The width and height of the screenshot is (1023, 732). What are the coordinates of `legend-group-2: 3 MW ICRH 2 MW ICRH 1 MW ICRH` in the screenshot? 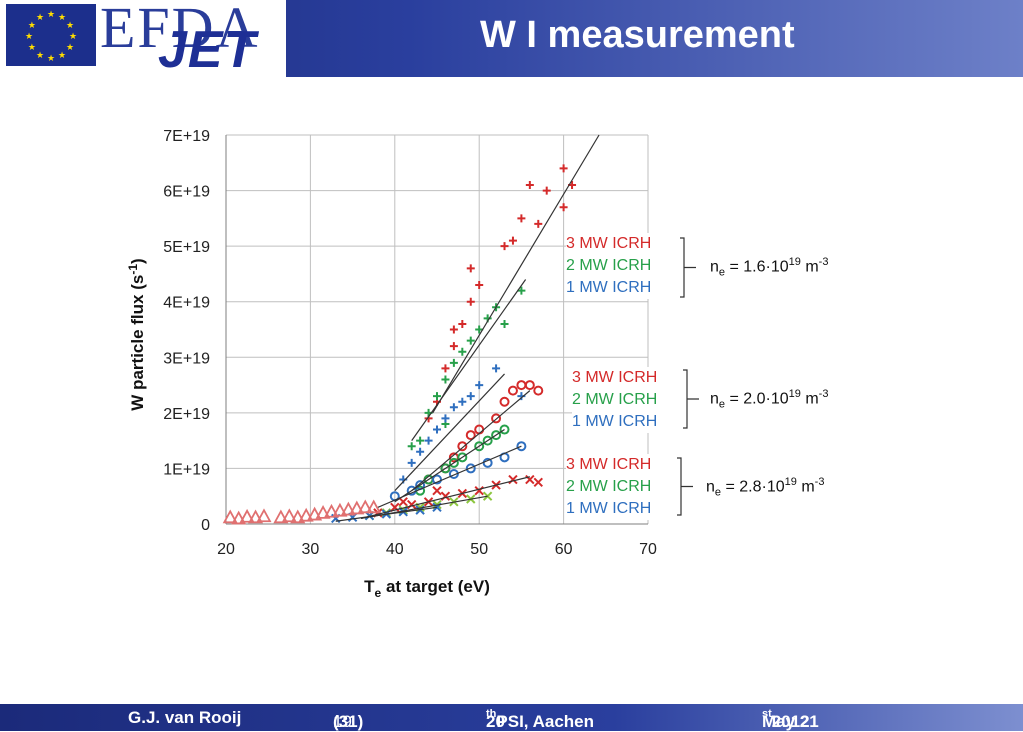 It's located at (626, 400).